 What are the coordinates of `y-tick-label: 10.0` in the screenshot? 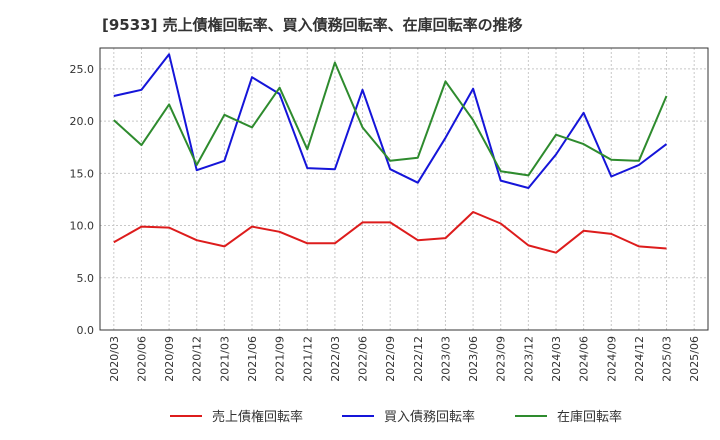 It's located at (82, 226).